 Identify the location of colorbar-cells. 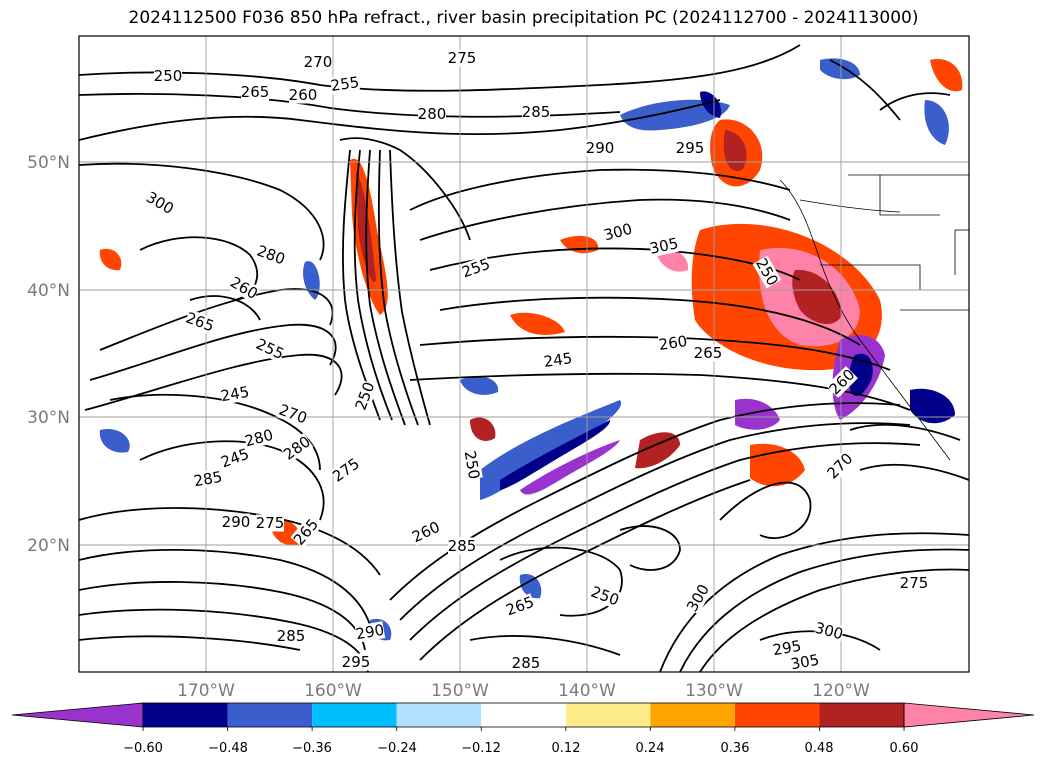
(523, 715).